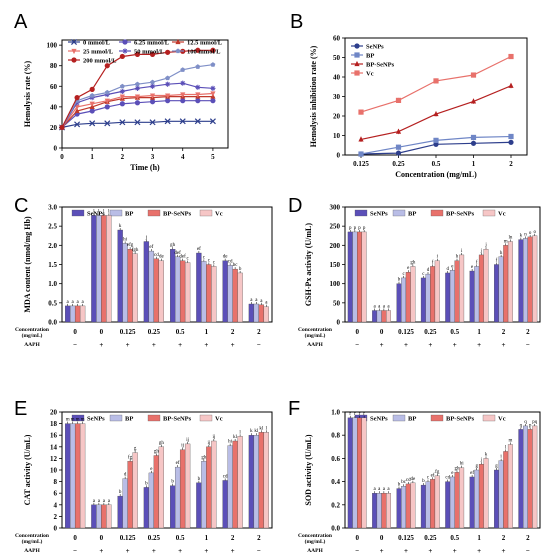 The width and height of the screenshot is (550, 560). What do you see at coordinates (535, 422) in the screenshot?
I see `significance-letter: pq` at bounding box center [535, 422].